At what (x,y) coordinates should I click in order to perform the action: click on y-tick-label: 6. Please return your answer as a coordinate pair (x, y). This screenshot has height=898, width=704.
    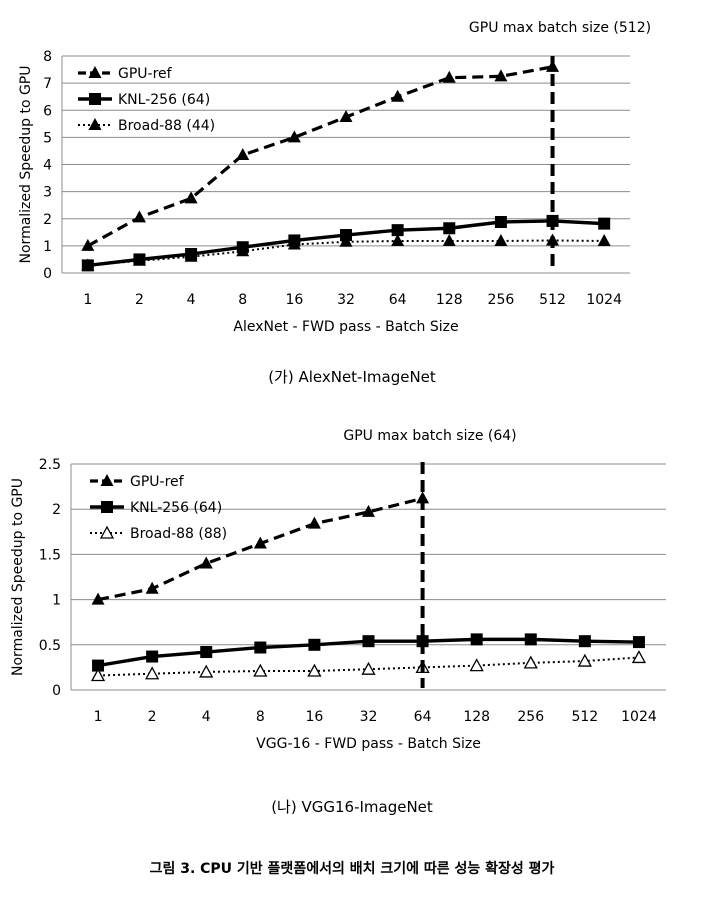
    Looking at the image, I should click on (47, 111).